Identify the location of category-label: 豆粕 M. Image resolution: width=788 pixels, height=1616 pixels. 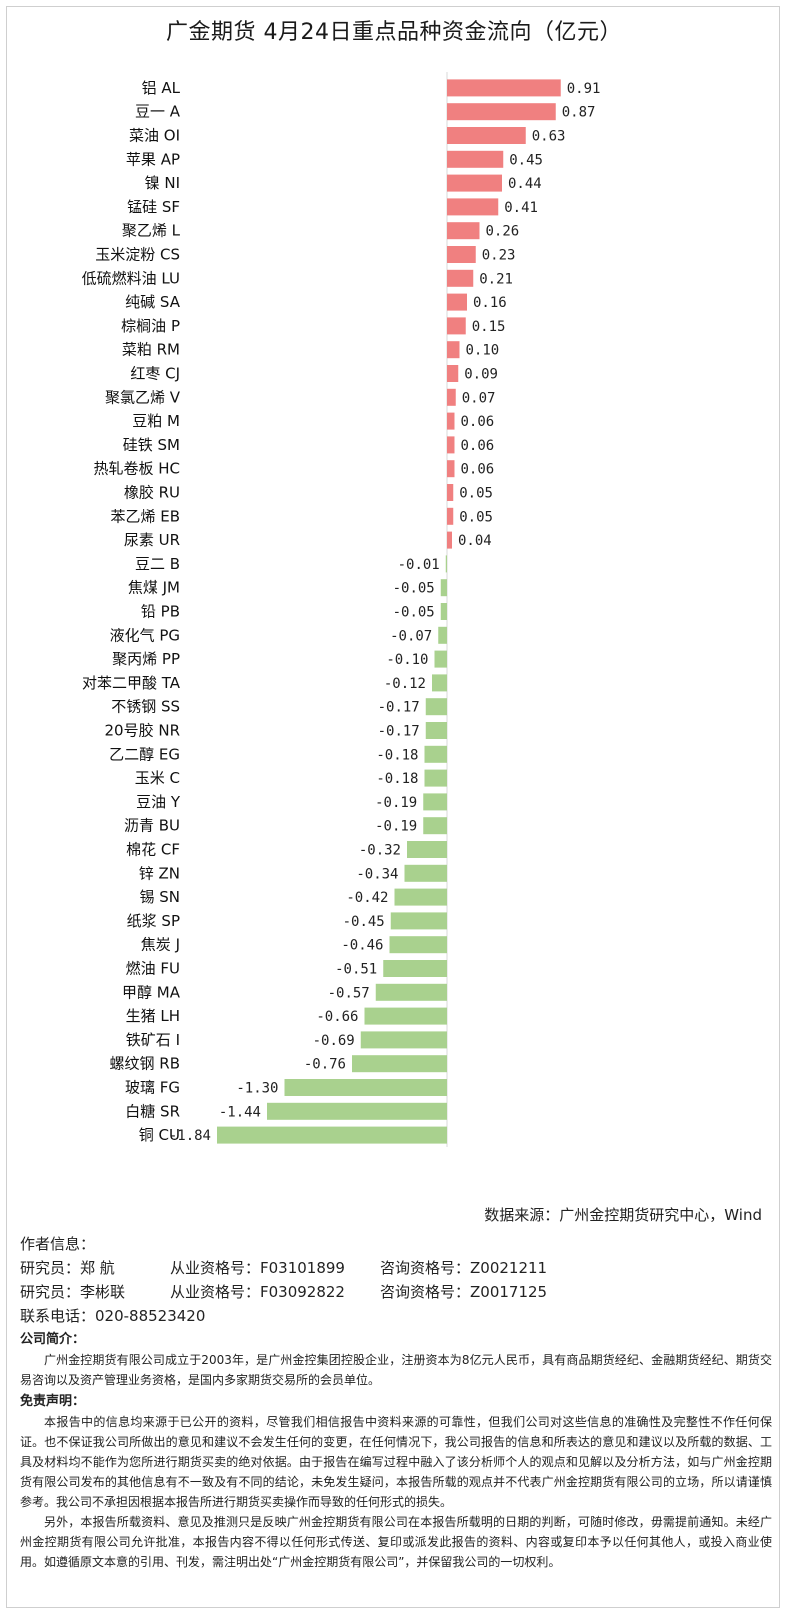
(156, 421).